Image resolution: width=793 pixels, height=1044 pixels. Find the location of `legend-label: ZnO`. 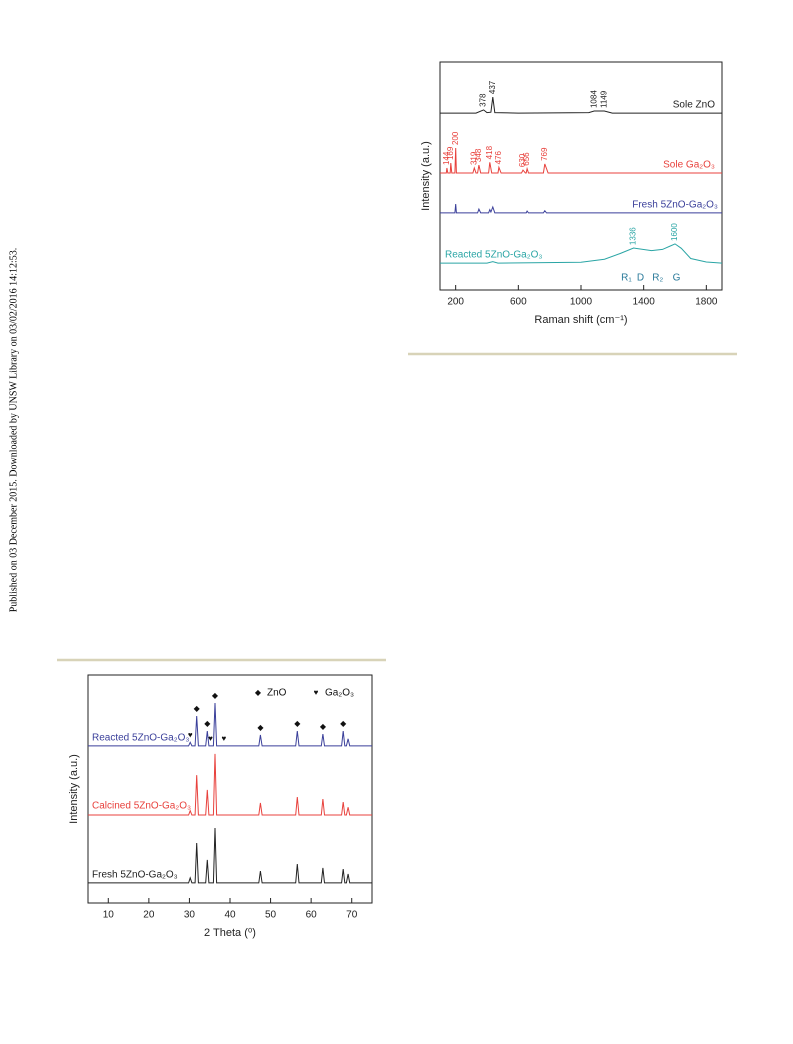

legend-label: ZnO is located at coordinates (277, 693).